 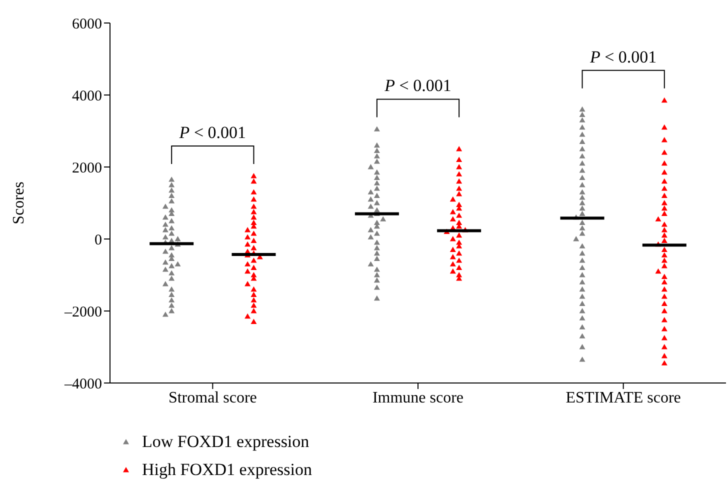 I want to click on legend-label: Low FOXD1 expression, so click(x=226, y=442).